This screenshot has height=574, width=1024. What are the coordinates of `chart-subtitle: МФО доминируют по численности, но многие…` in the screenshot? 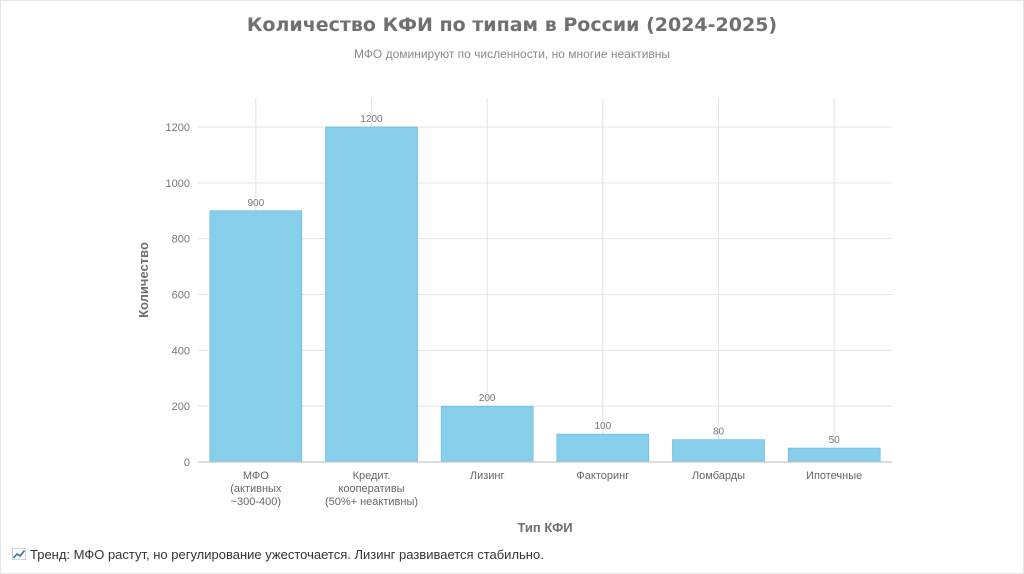 It's located at (512, 54).